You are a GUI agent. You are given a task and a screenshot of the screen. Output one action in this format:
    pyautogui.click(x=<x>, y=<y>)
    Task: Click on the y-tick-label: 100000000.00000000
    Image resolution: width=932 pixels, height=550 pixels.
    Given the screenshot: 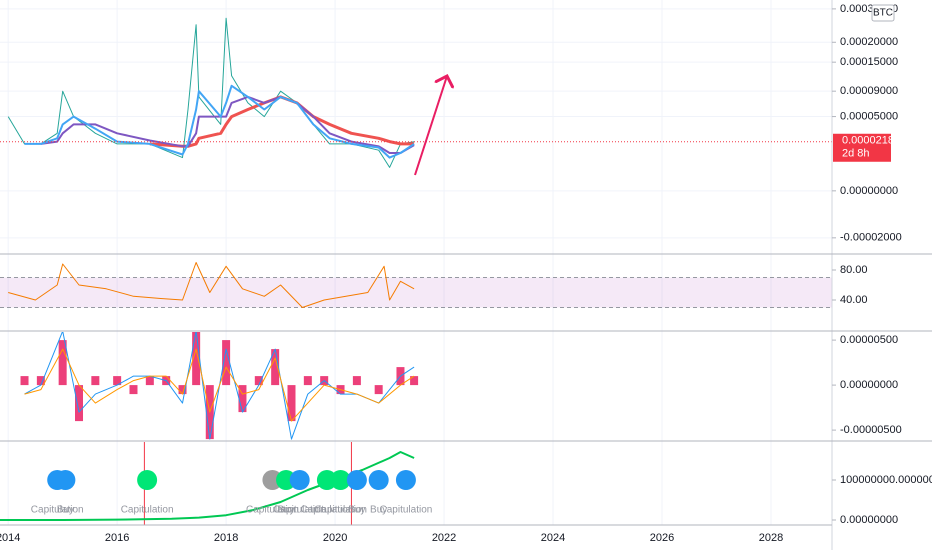 What is the action you would take?
    pyautogui.click(x=886, y=480)
    